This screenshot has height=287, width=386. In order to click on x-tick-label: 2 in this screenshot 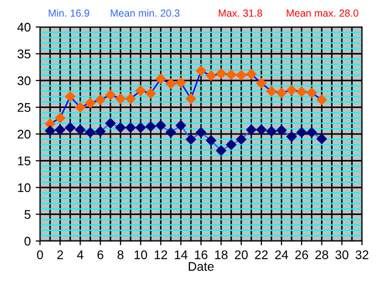, I will do `click(60, 255)`.